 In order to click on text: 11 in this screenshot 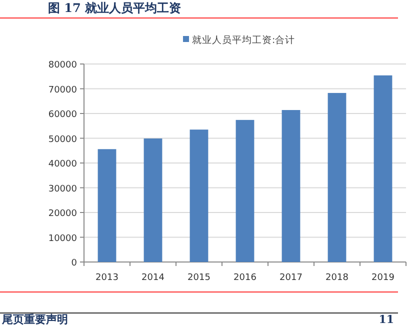, I will do `click(386, 319)`.